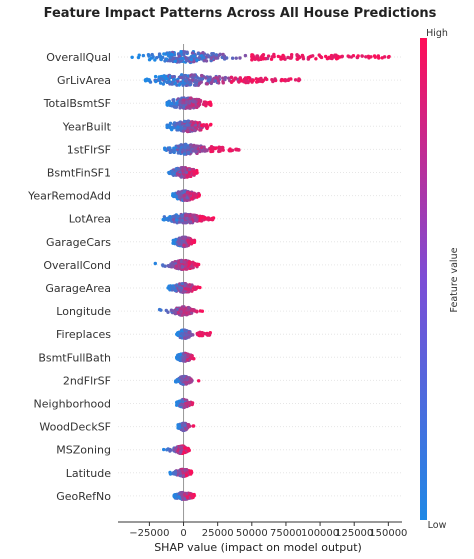 Image resolution: width=474 pixels, height=559 pixels. What do you see at coordinates (423, 279) in the screenshot?
I see `colorbar` at bounding box center [423, 279].